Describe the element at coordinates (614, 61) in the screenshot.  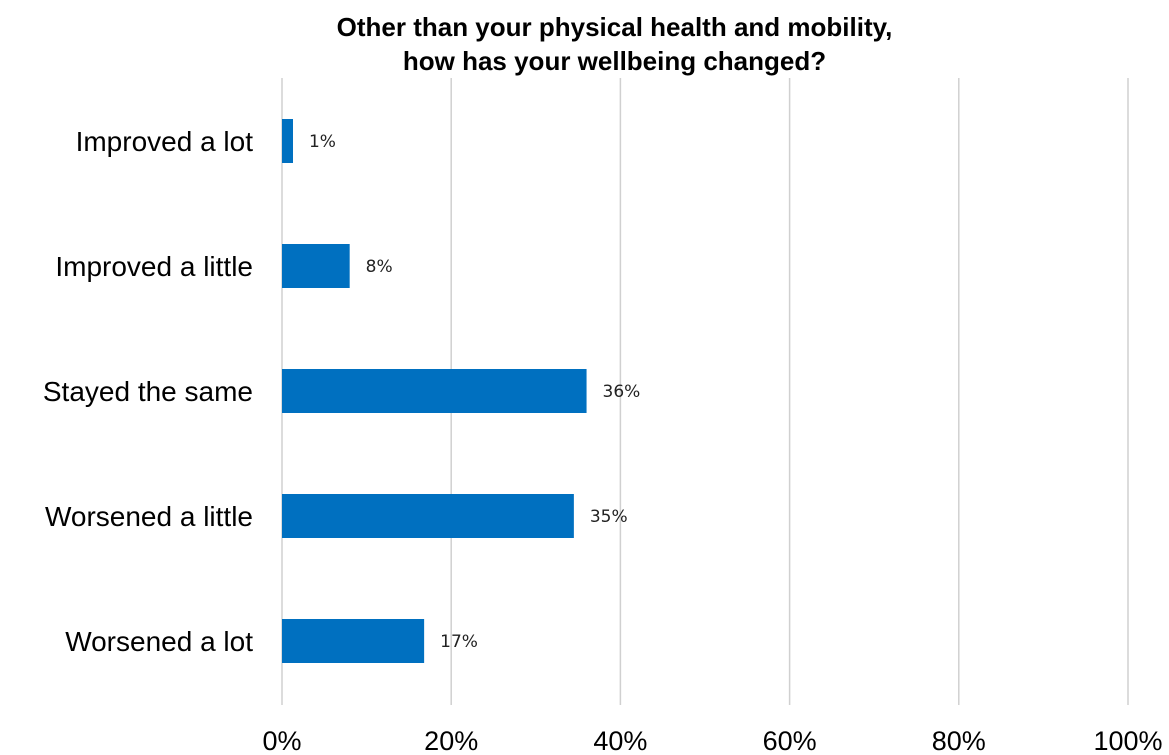
I see `chart-title-line-2: how has your wellbeing changed?` at that location.